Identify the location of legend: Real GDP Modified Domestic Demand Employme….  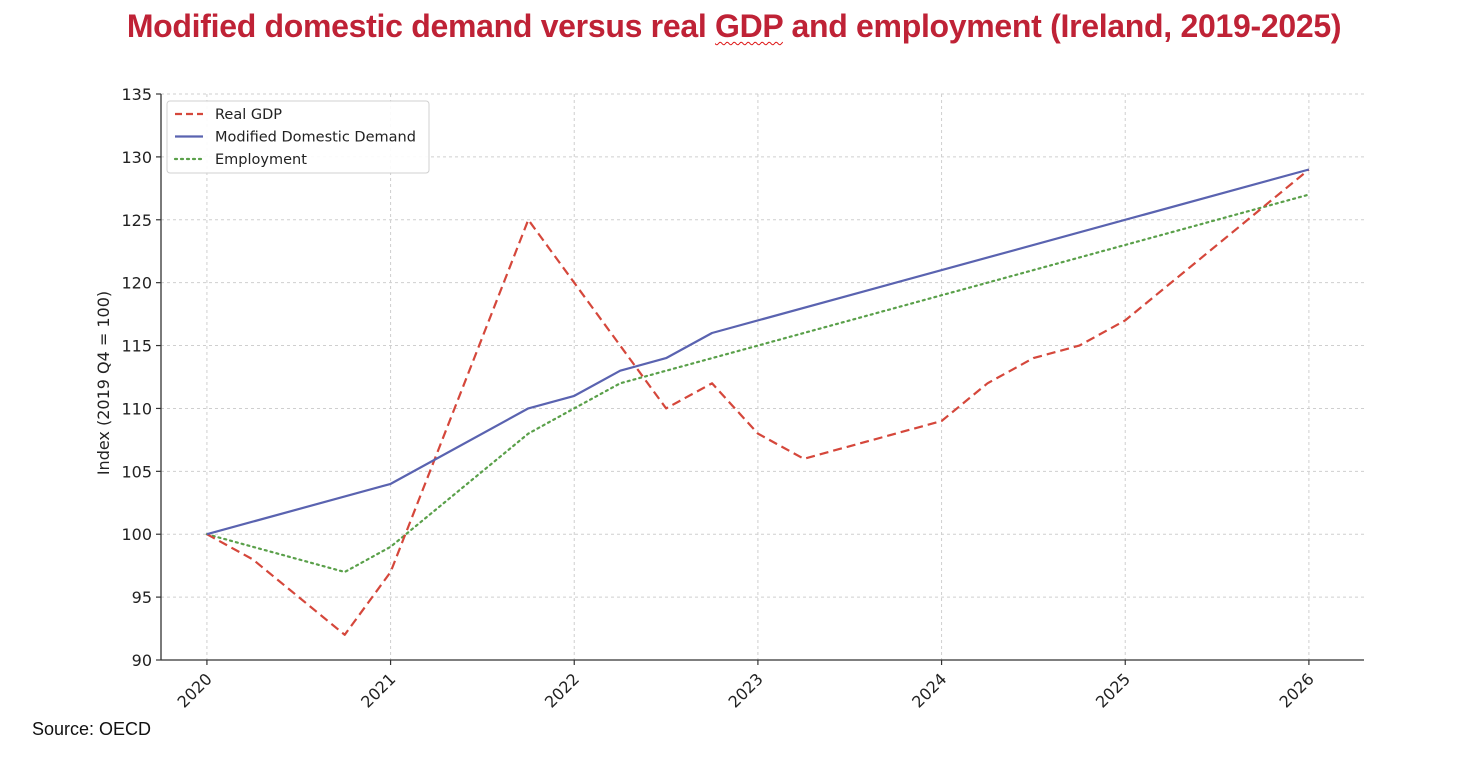
(298, 137).